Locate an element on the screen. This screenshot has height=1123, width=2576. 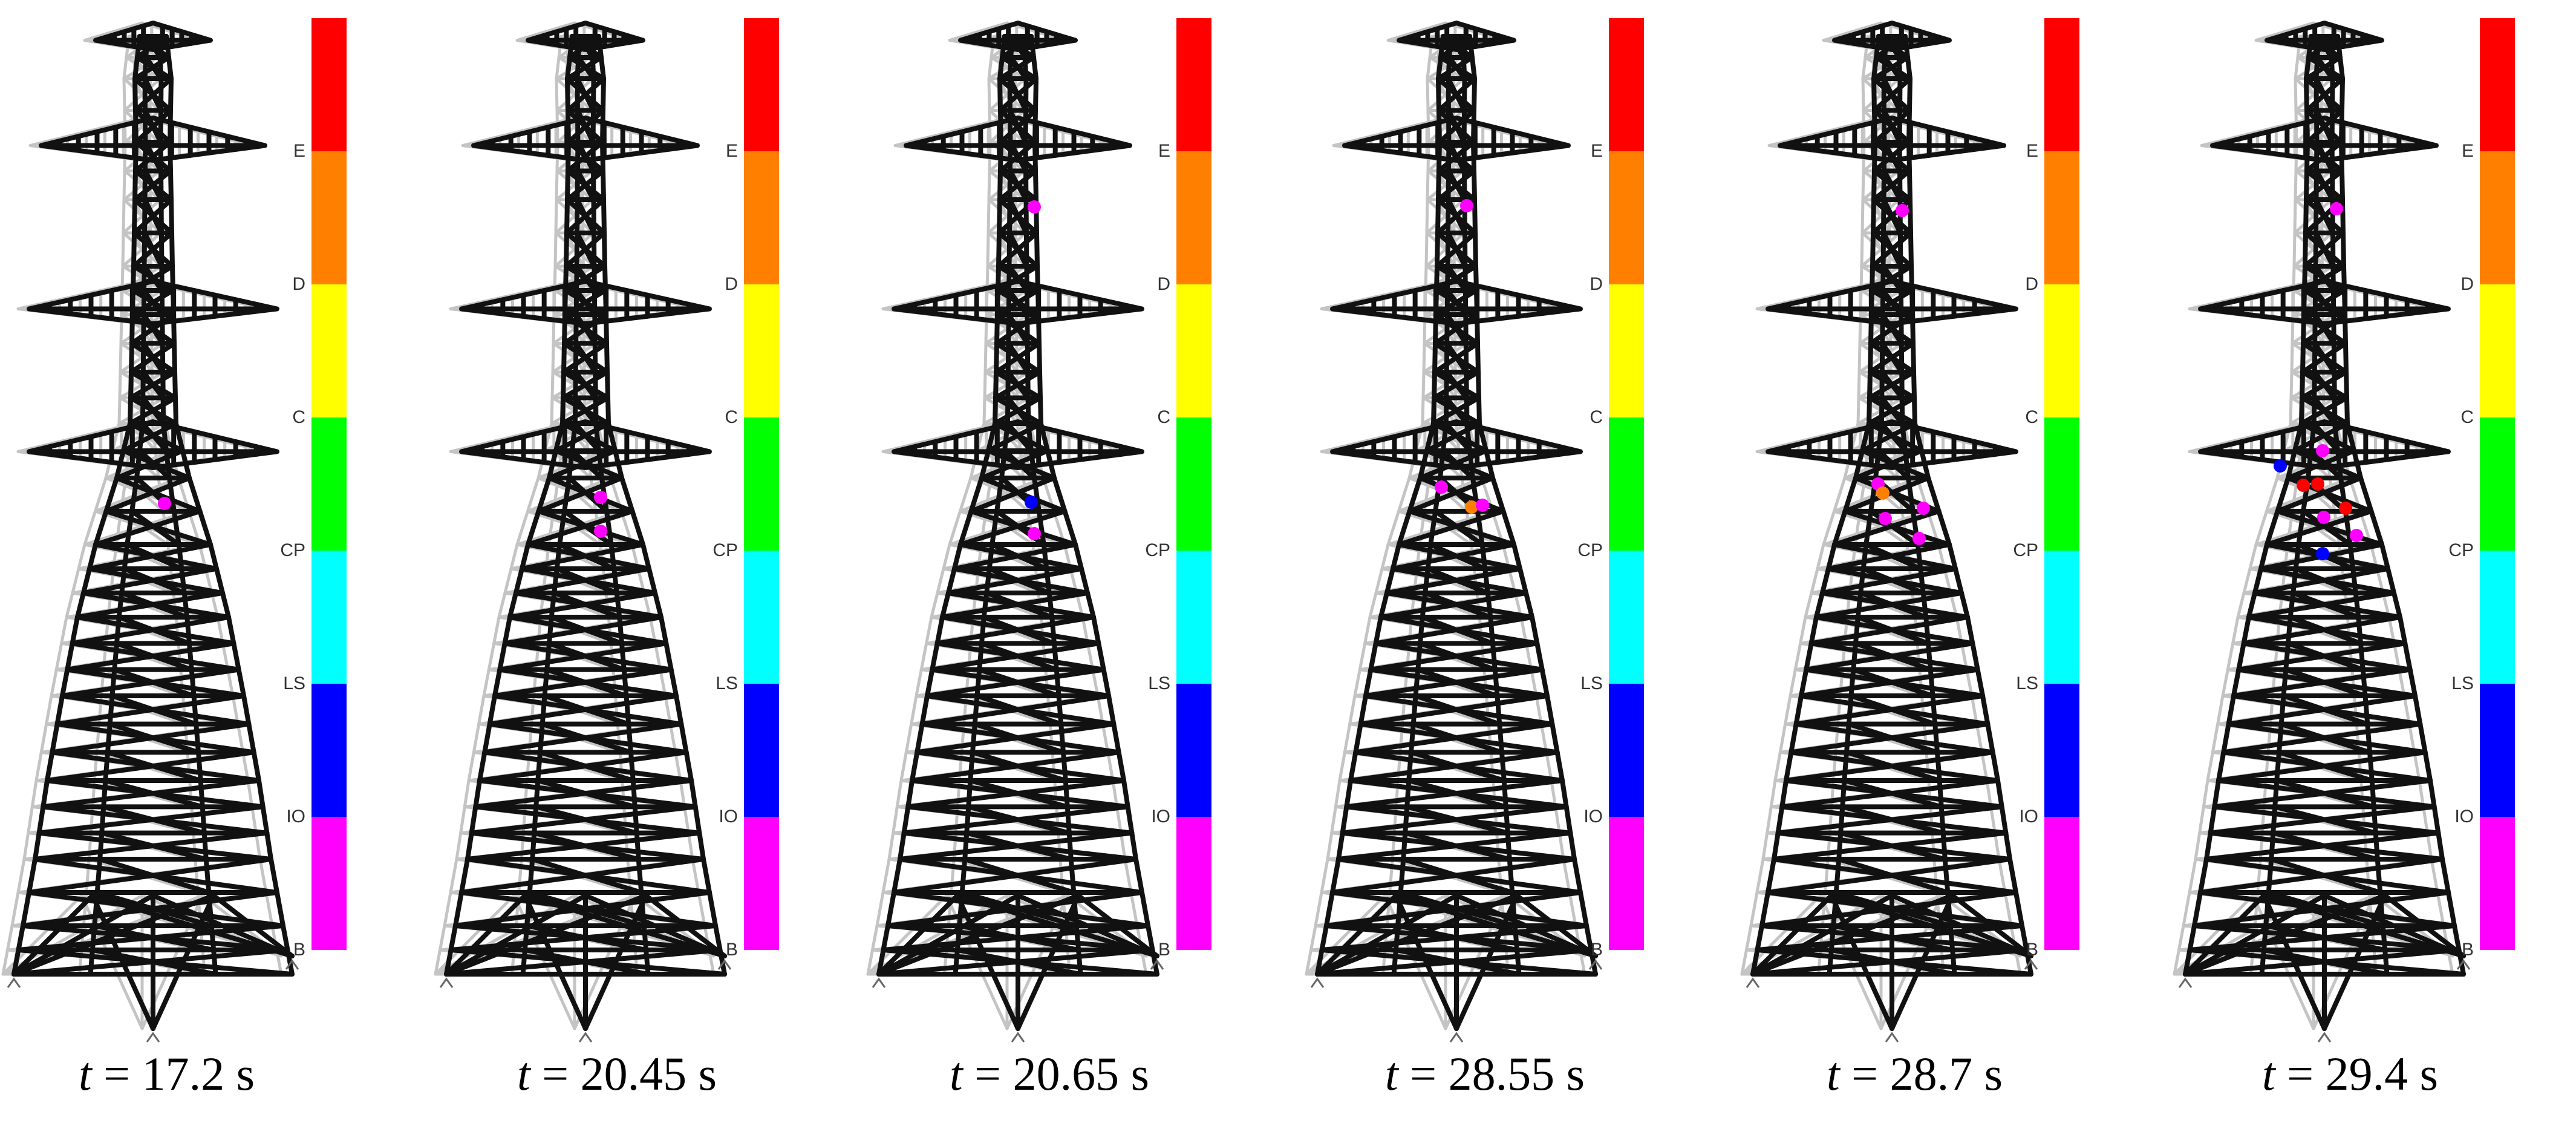
time-value: = 17.2 s is located at coordinates (173, 1073).